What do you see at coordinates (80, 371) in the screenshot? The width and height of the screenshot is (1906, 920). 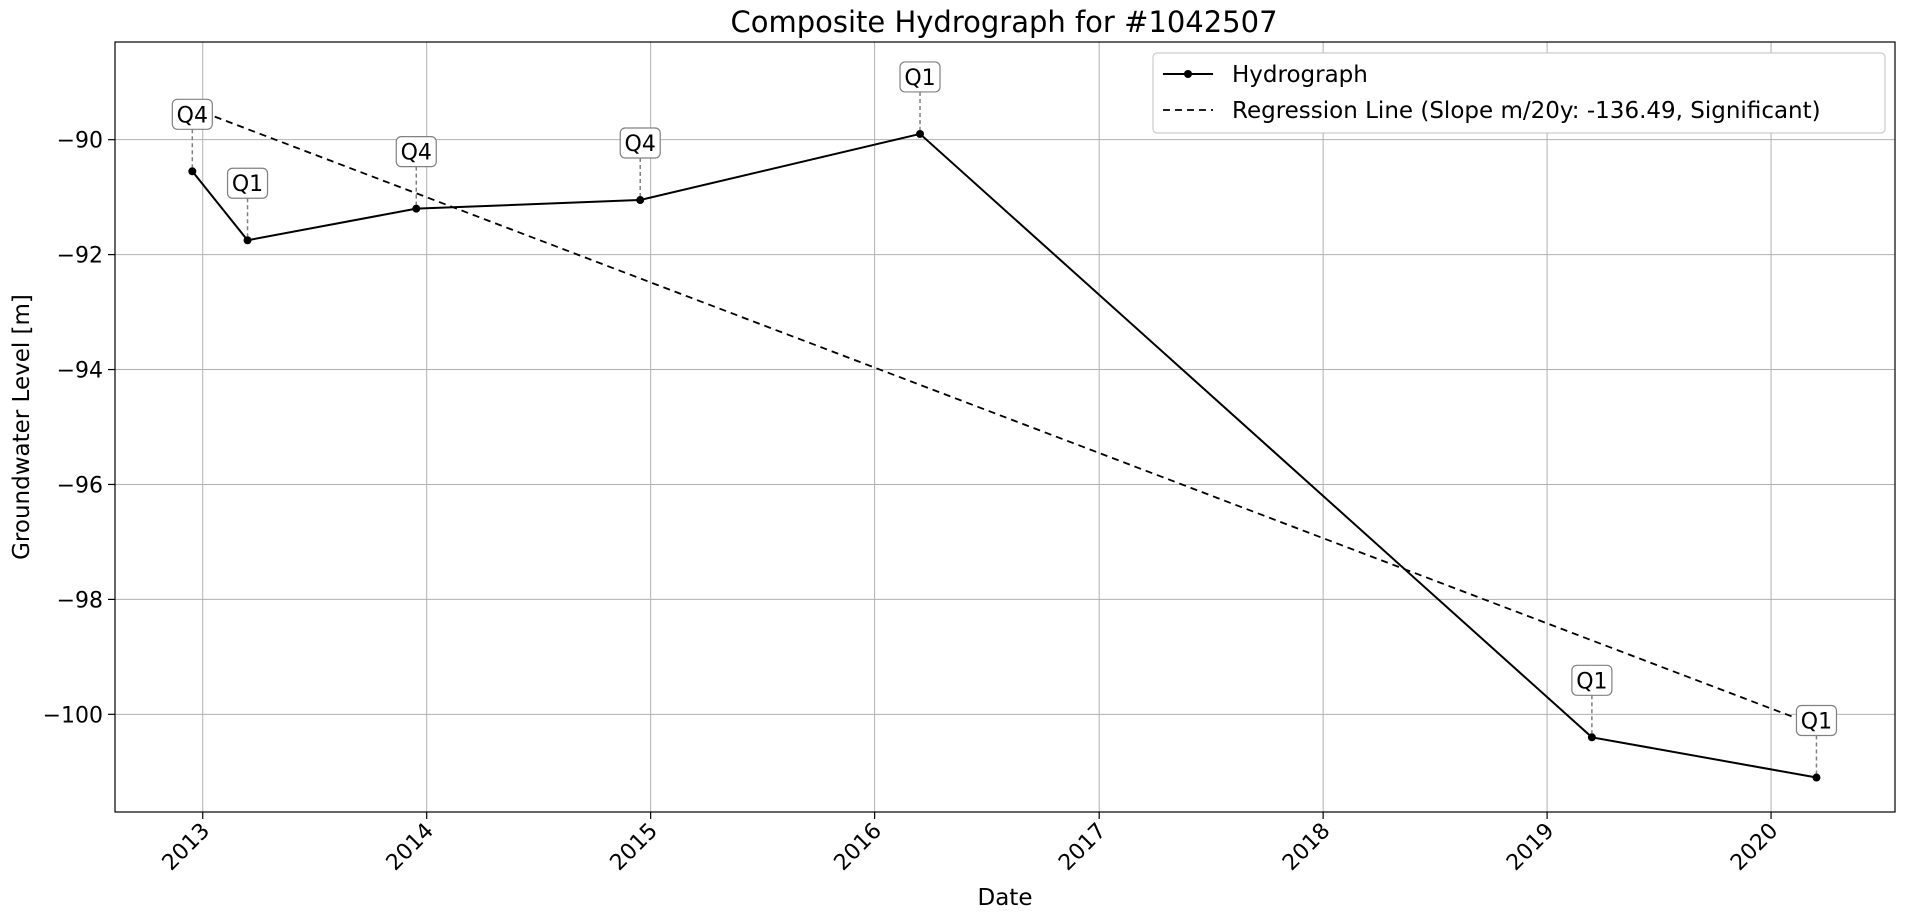 I see `y-tick-label: −94` at bounding box center [80, 371].